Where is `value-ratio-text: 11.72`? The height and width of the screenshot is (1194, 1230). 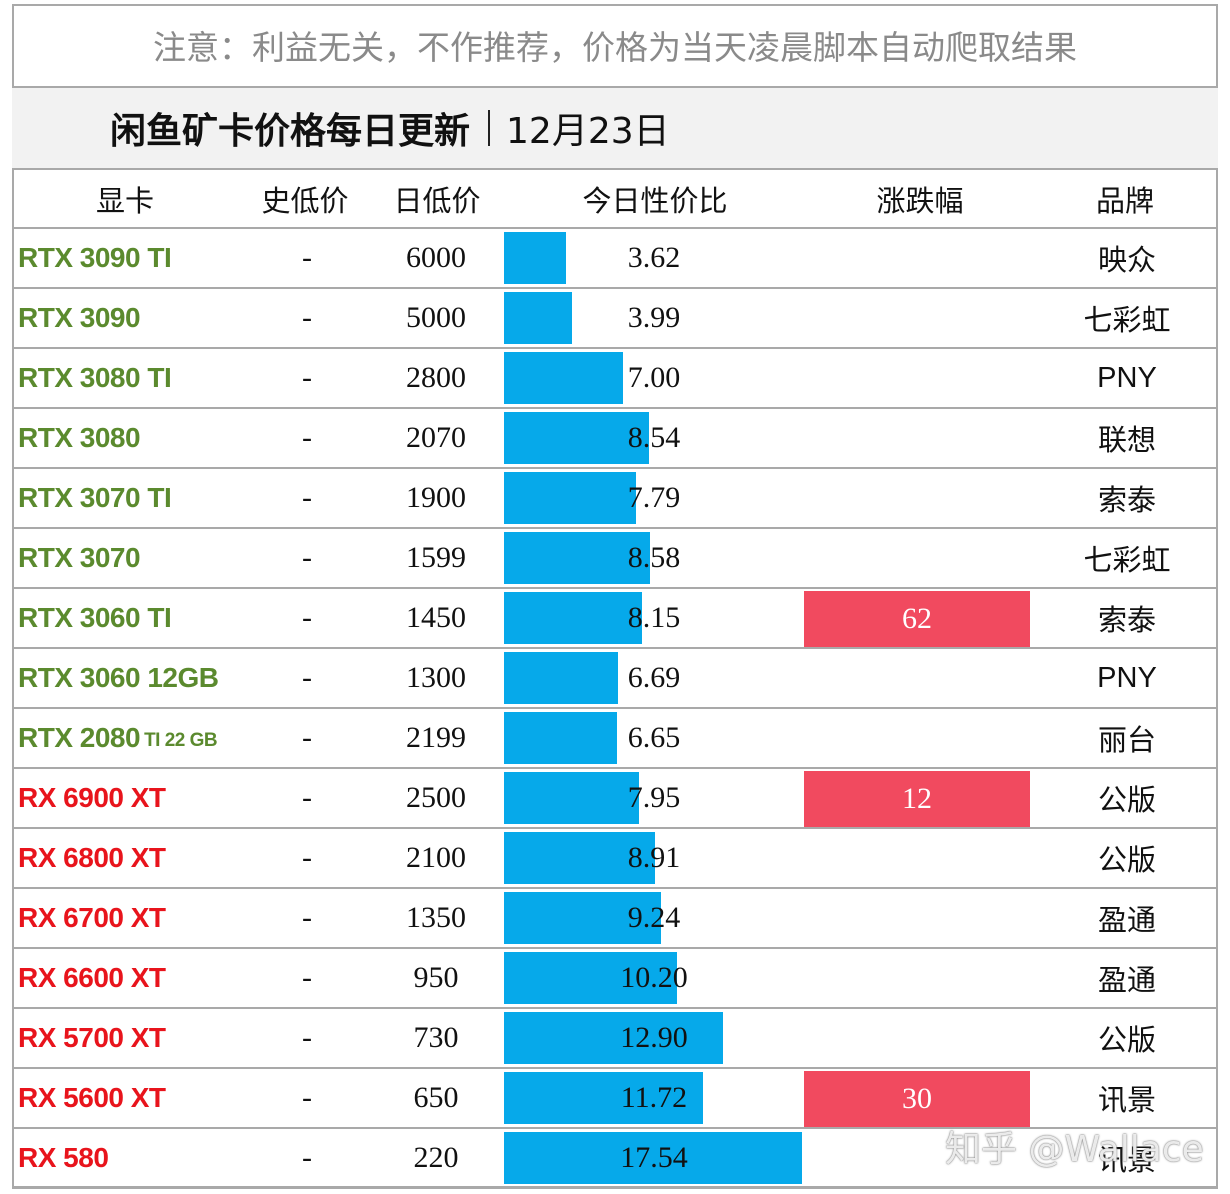
value-ratio-text: 11.72 is located at coordinates (654, 1097).